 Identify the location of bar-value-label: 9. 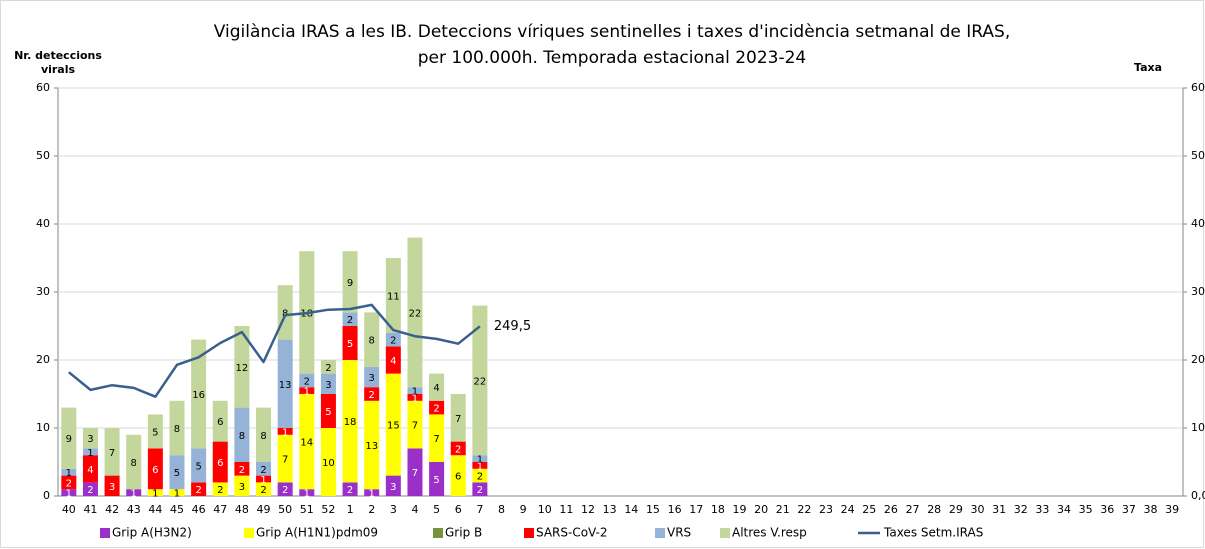
(350, 283).